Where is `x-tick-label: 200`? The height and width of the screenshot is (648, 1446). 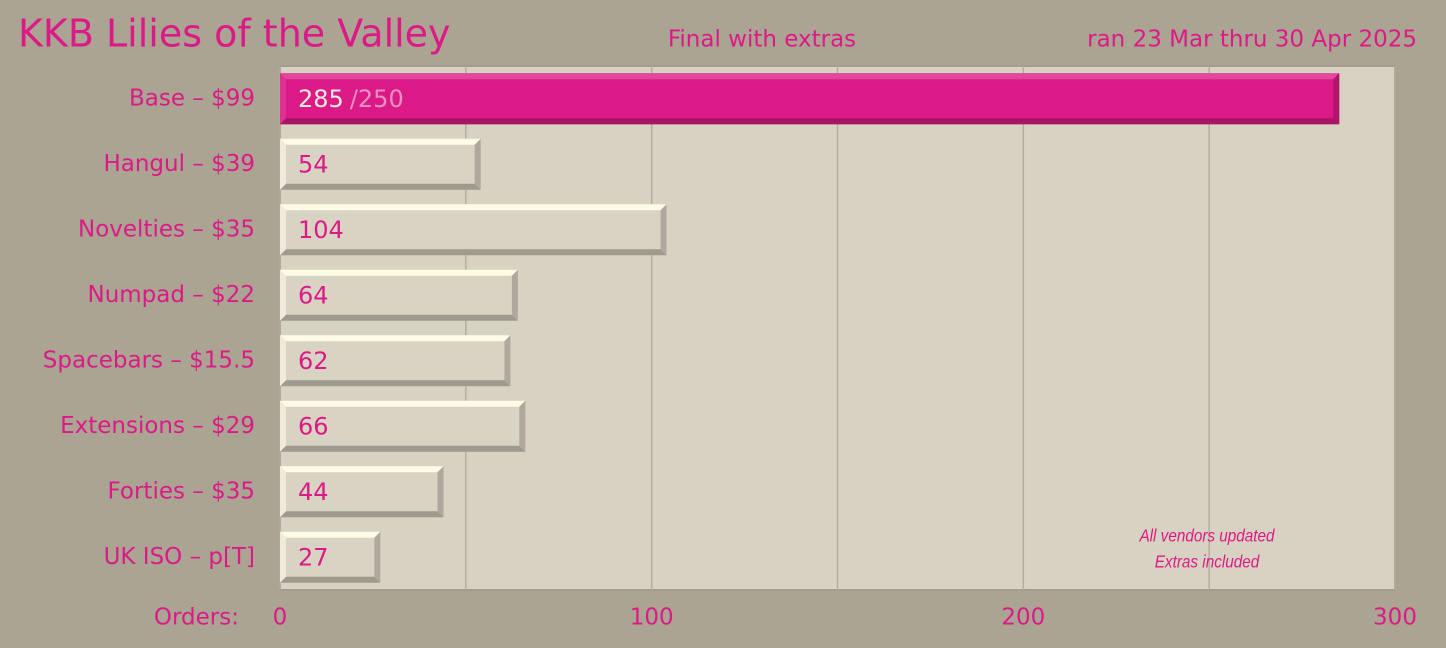 x-tick-label: 200 is located at coordinates (1023, 618).